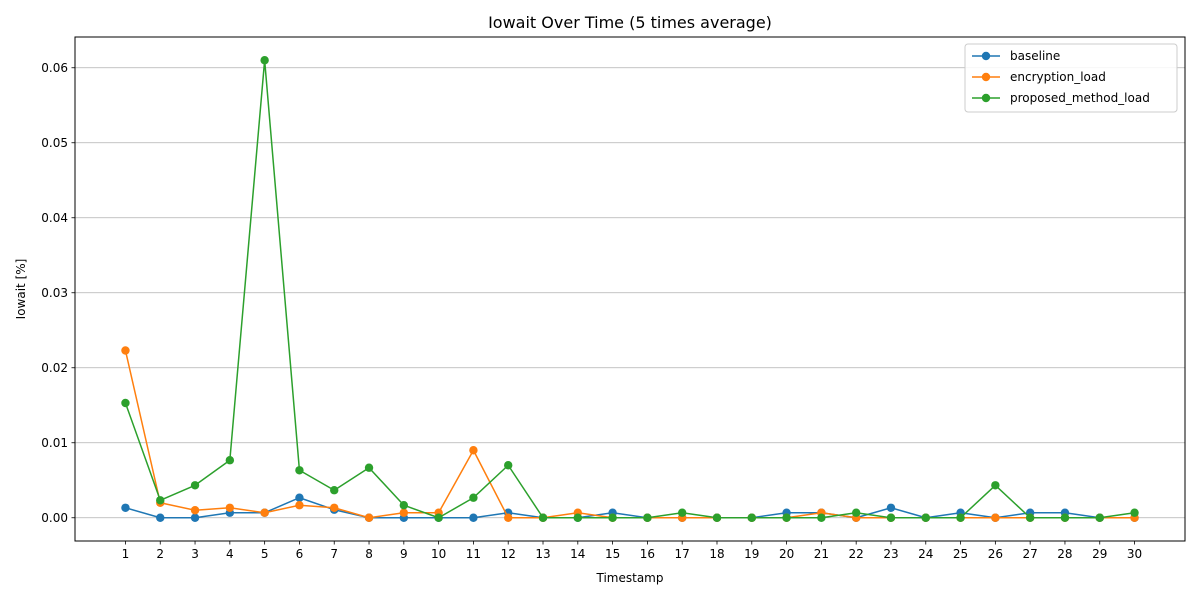 The image size is (1200, 600). What do you see at coordinates (925, 554) in the screenshot?
I see `x-tick-label: 24` at bounding box center [925, 554].